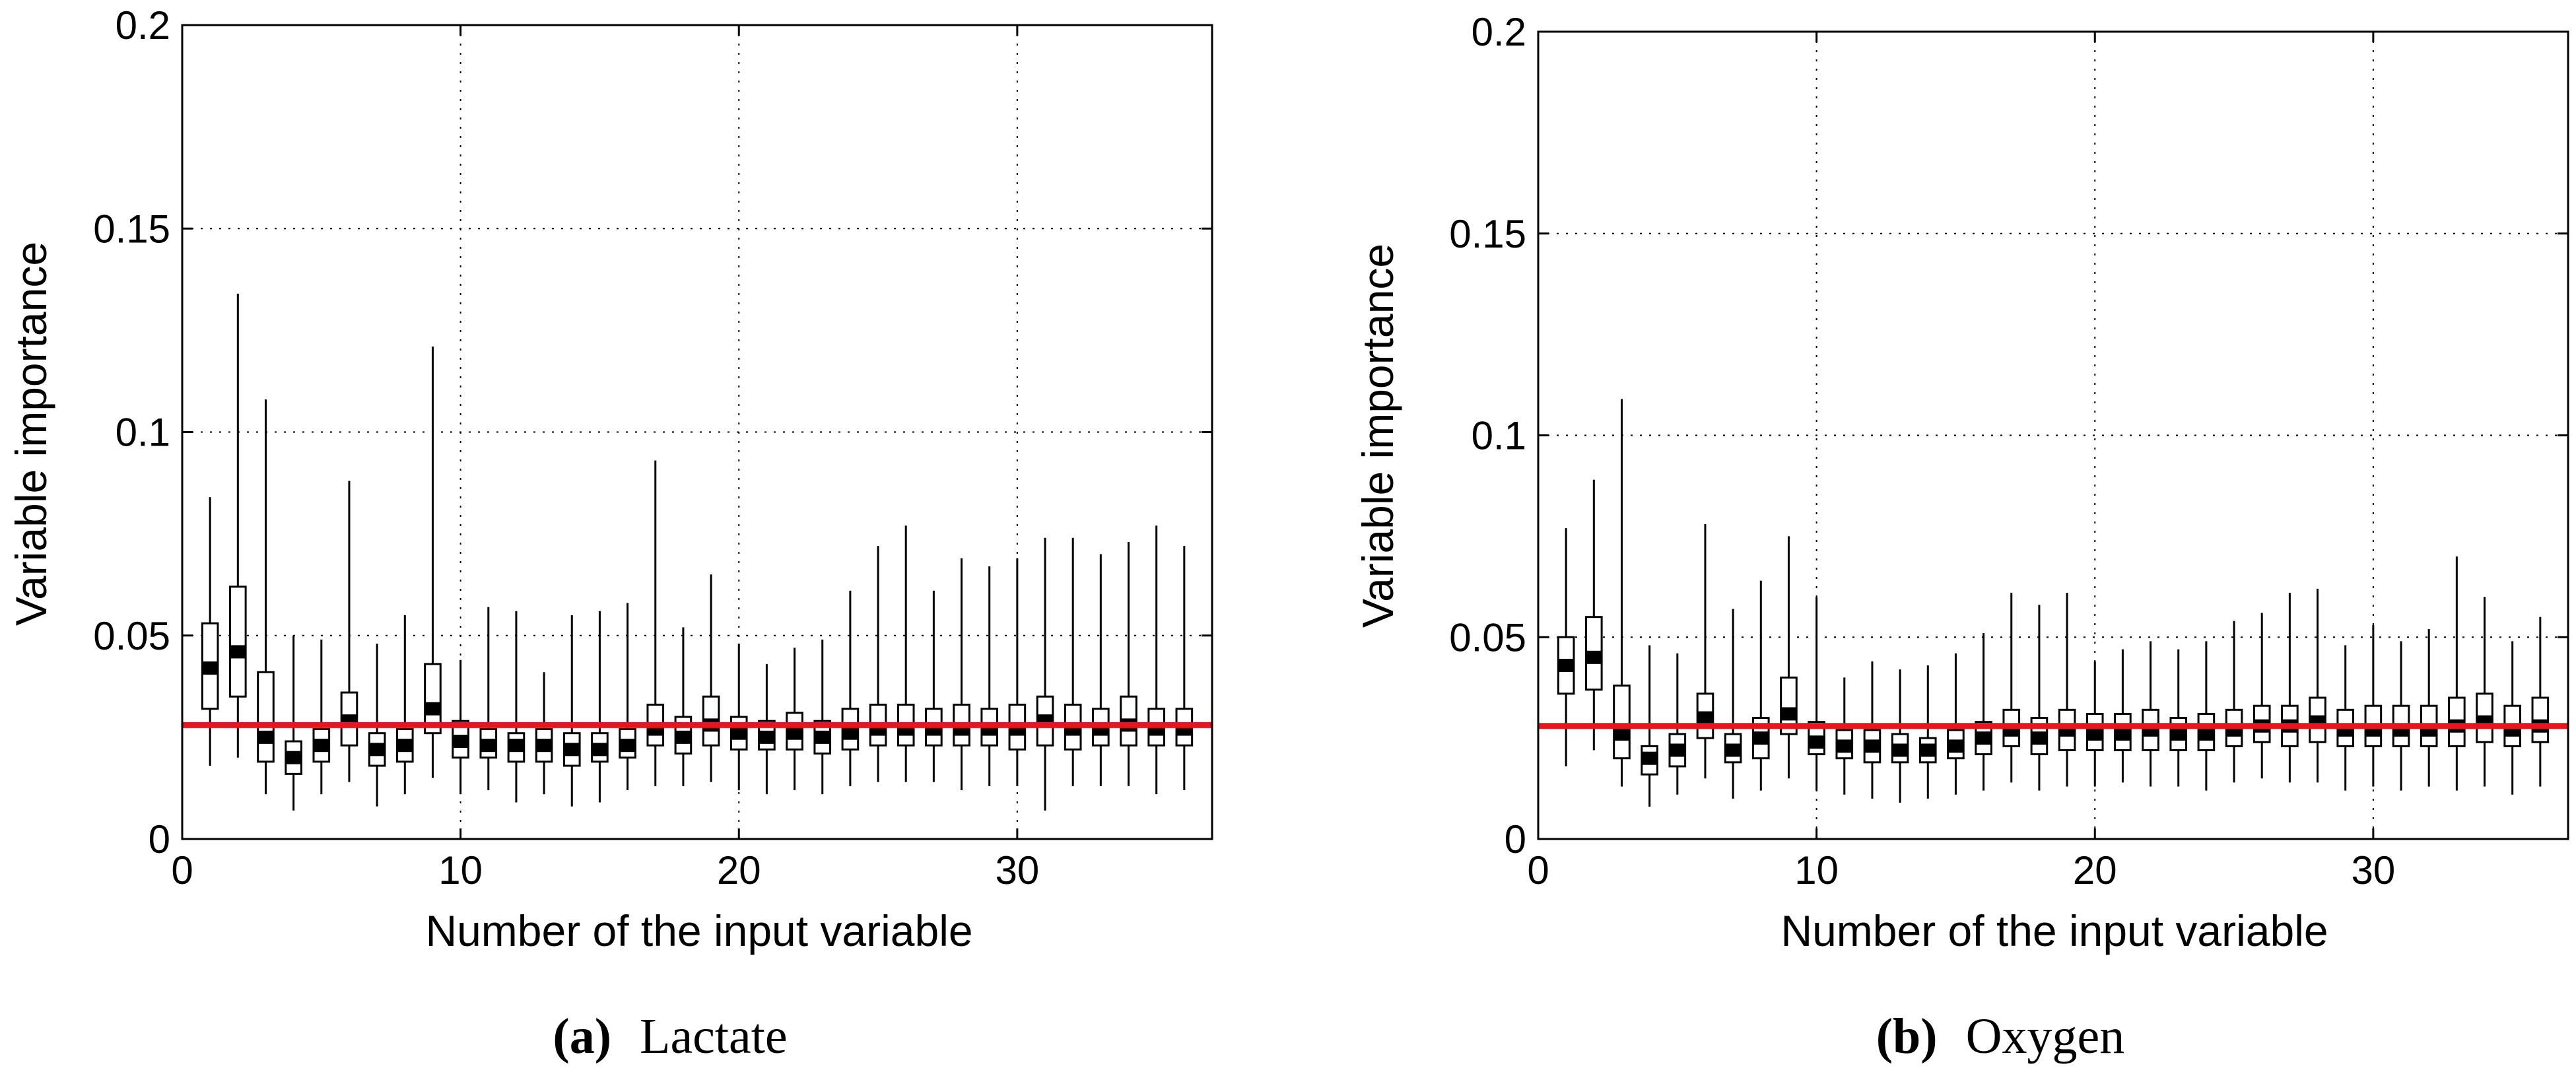  What do you see at coordinates (714, 1036) in the screenshot?
I see `caption-text-lactate: Lactate` at bounding box center [714, 1036].